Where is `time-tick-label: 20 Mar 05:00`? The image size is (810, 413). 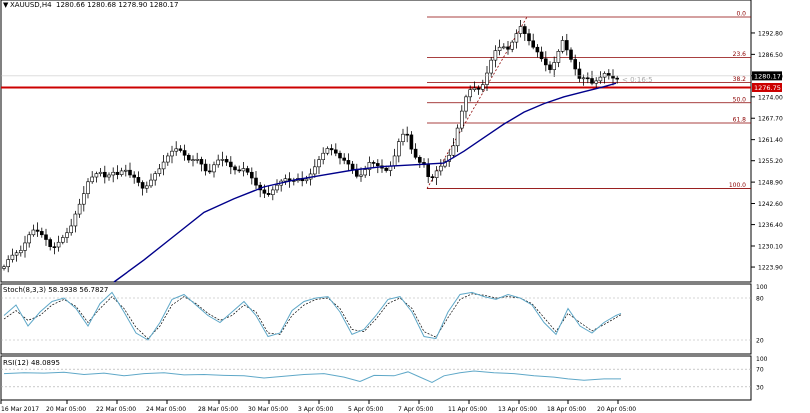 time-tick-label: 20 Mar 05:00 is located at coordinates (66, 409).